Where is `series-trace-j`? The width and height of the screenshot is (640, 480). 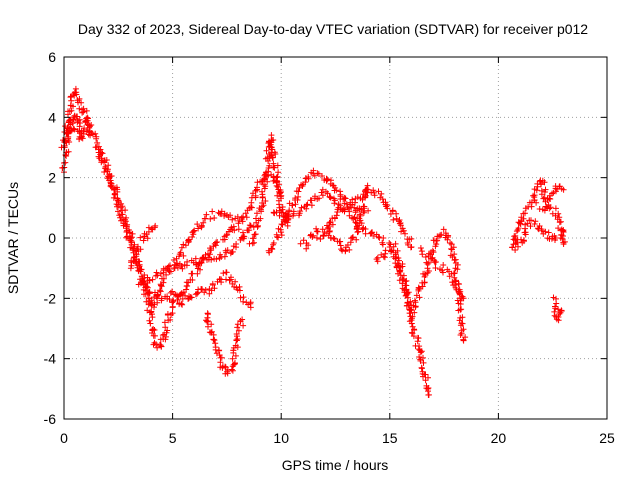
series-trace-j is located at coordinates (269, 189).